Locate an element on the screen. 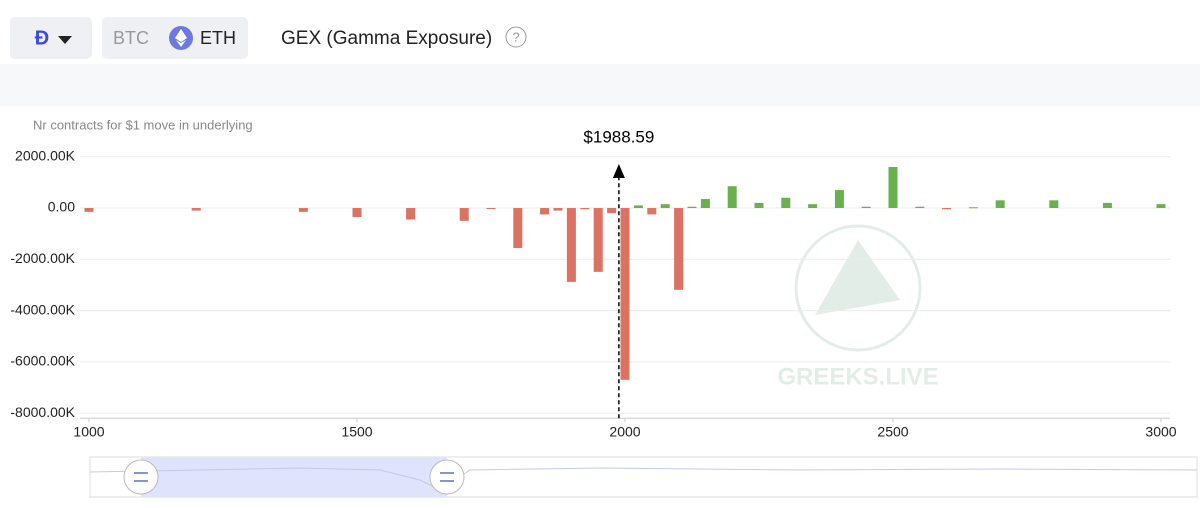  asset-eth: ETH is located at coordinates (218, 38).